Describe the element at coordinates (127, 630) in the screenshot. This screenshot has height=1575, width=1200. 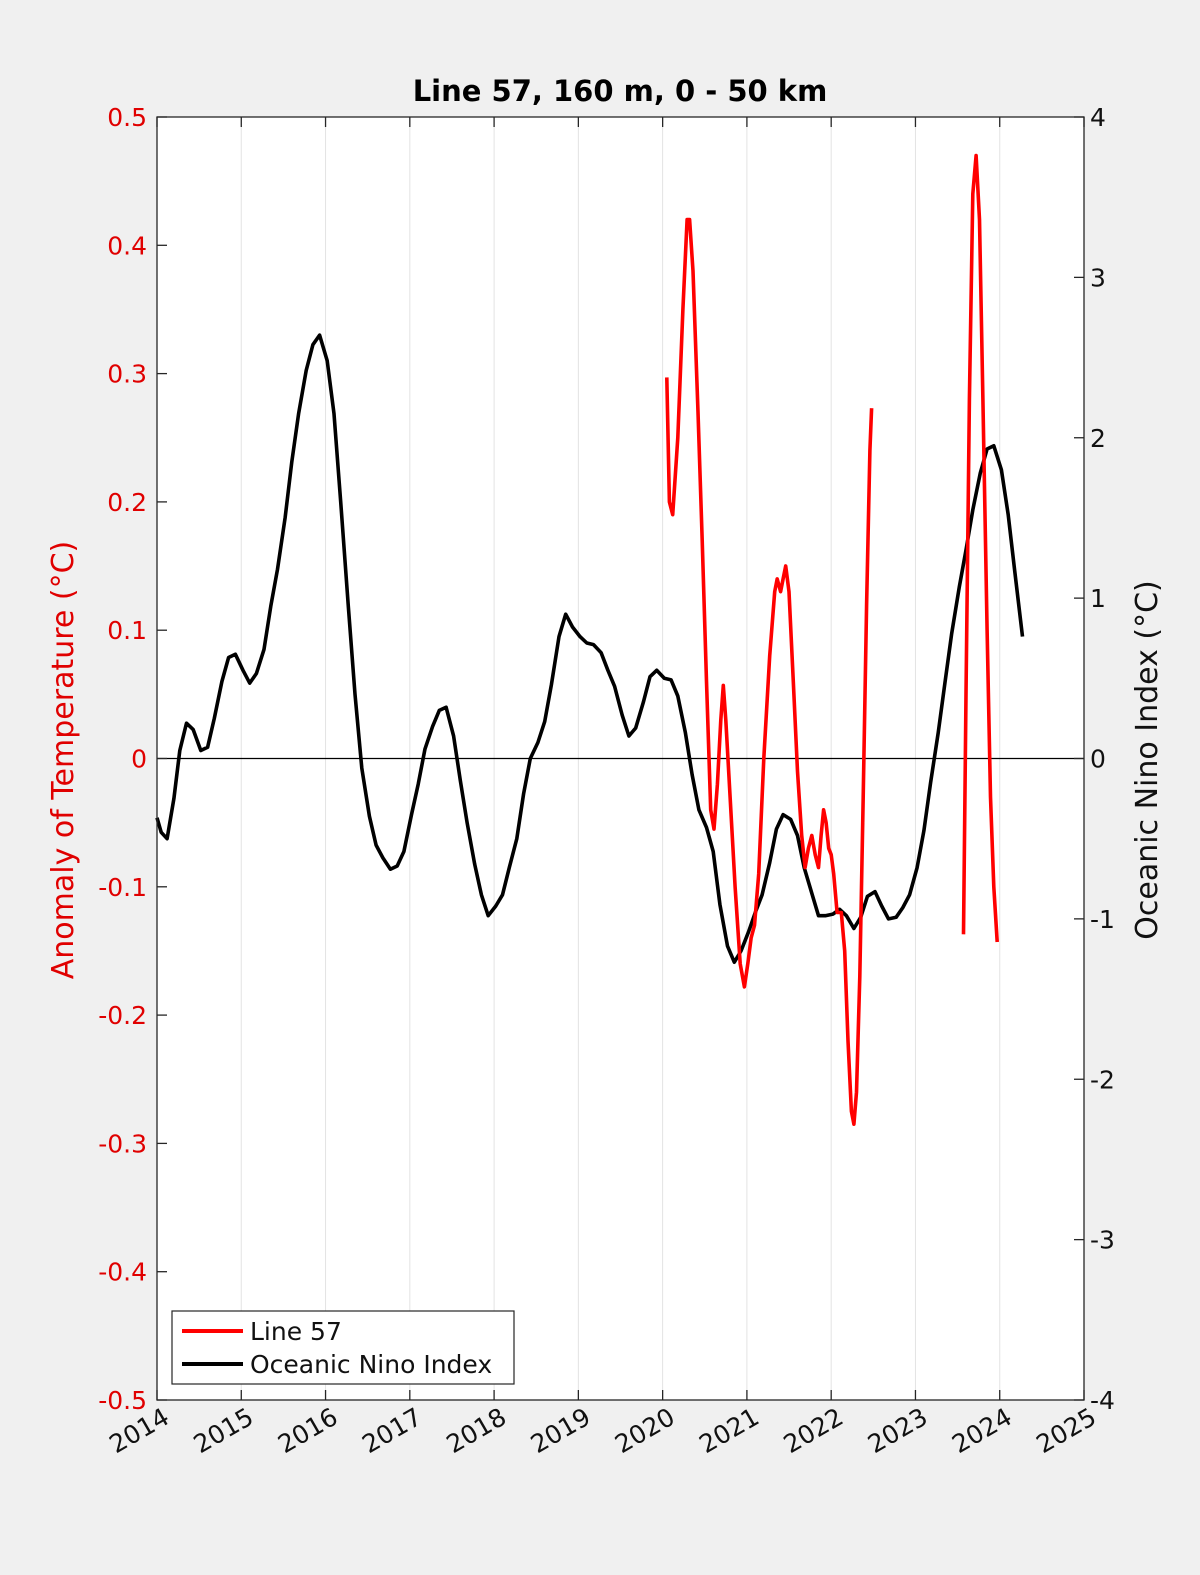
I see `left-y-tick-label: 0.1` at that location.